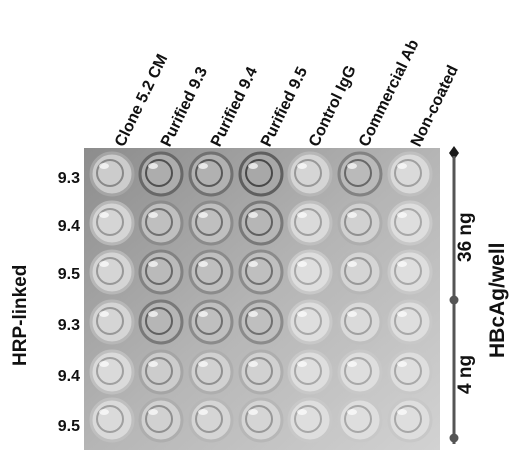 This screenshot has height=450, width=515. I want to click on column-label-non-coated: Non-coated, so click(435, 106).